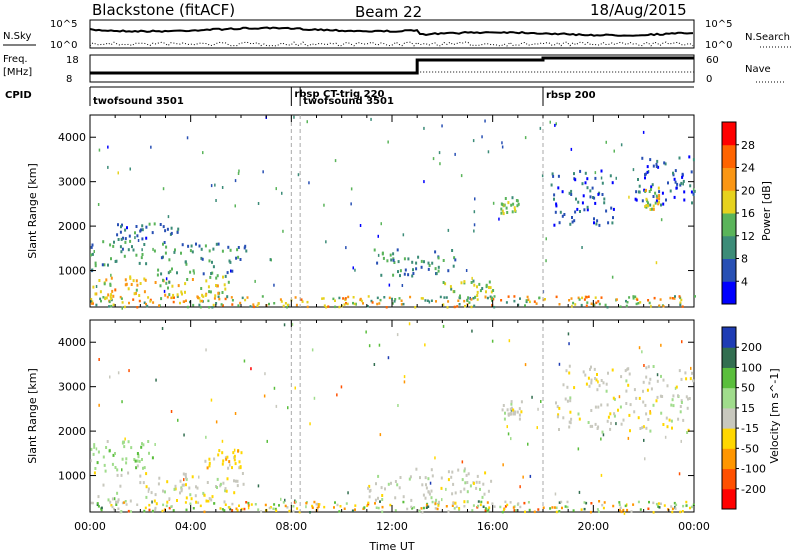  What do you see at coordinates (729, 499) in the screenshot?
I see `colorbar-swatch` at bounding box center [729, 499].